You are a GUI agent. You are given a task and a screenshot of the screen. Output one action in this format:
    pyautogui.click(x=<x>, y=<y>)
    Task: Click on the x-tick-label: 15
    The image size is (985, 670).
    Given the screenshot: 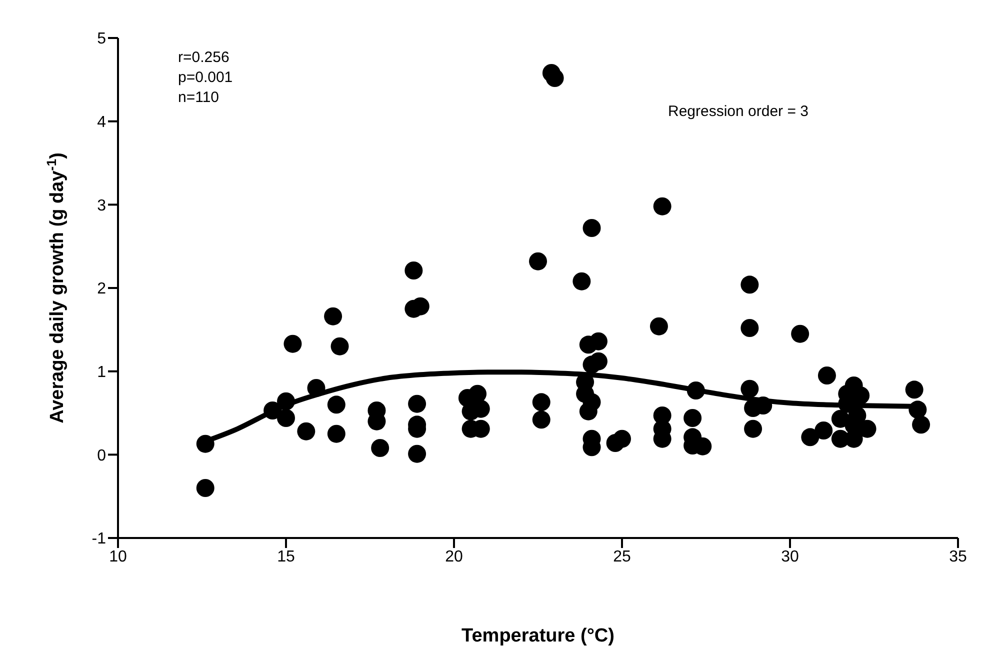 What is the action you would take?
    pyautogui.click(x=286, y=557)
    